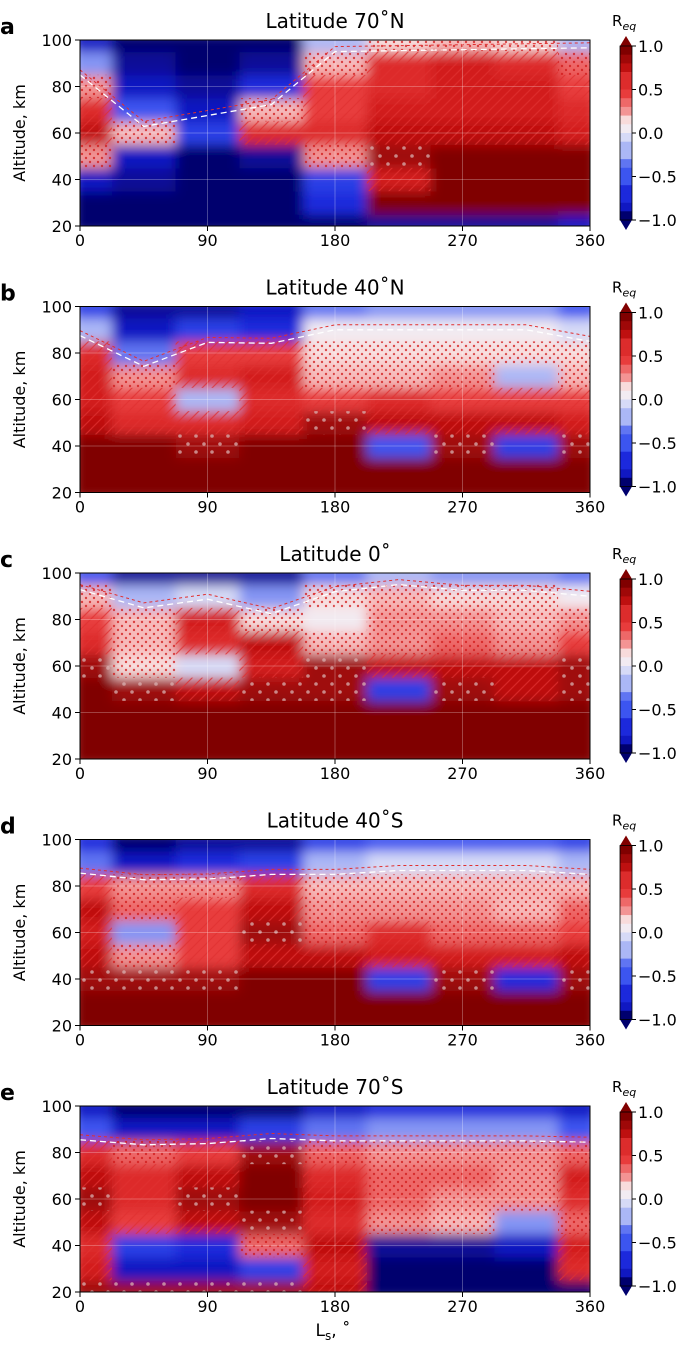  I want to click on colorbar-extend-min, so click(626, 758).